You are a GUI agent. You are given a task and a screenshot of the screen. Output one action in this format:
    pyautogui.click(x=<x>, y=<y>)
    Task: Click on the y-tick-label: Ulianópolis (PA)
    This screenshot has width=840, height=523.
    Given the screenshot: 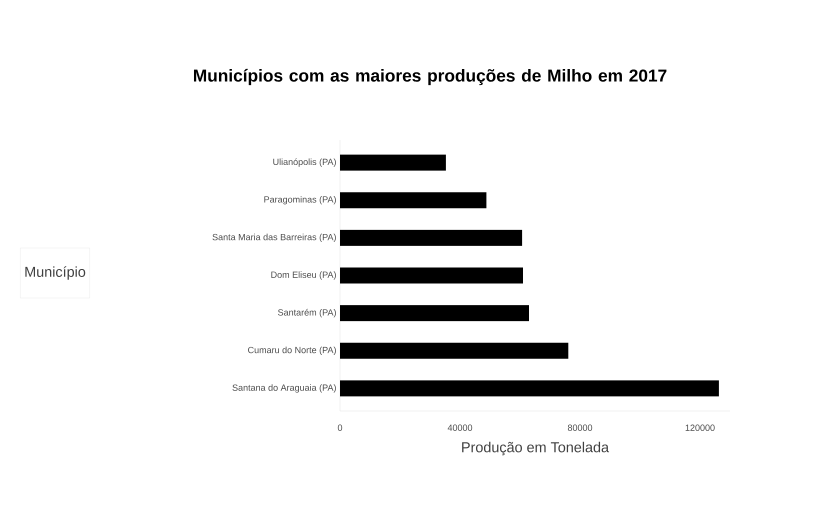 What is the action you would take?
    pyautogui.click(x=304, y=162)
    